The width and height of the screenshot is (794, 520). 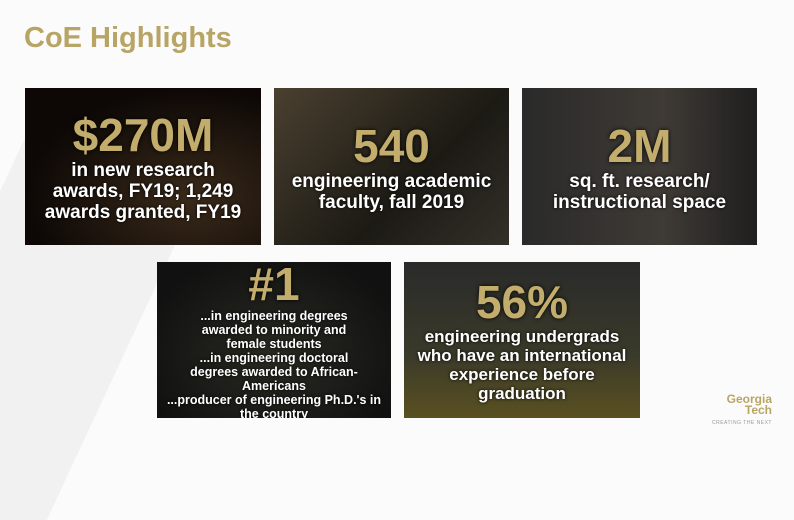 I want to click on logo-tagline: CREATING THE NEXT, so click(x=742, y=423).